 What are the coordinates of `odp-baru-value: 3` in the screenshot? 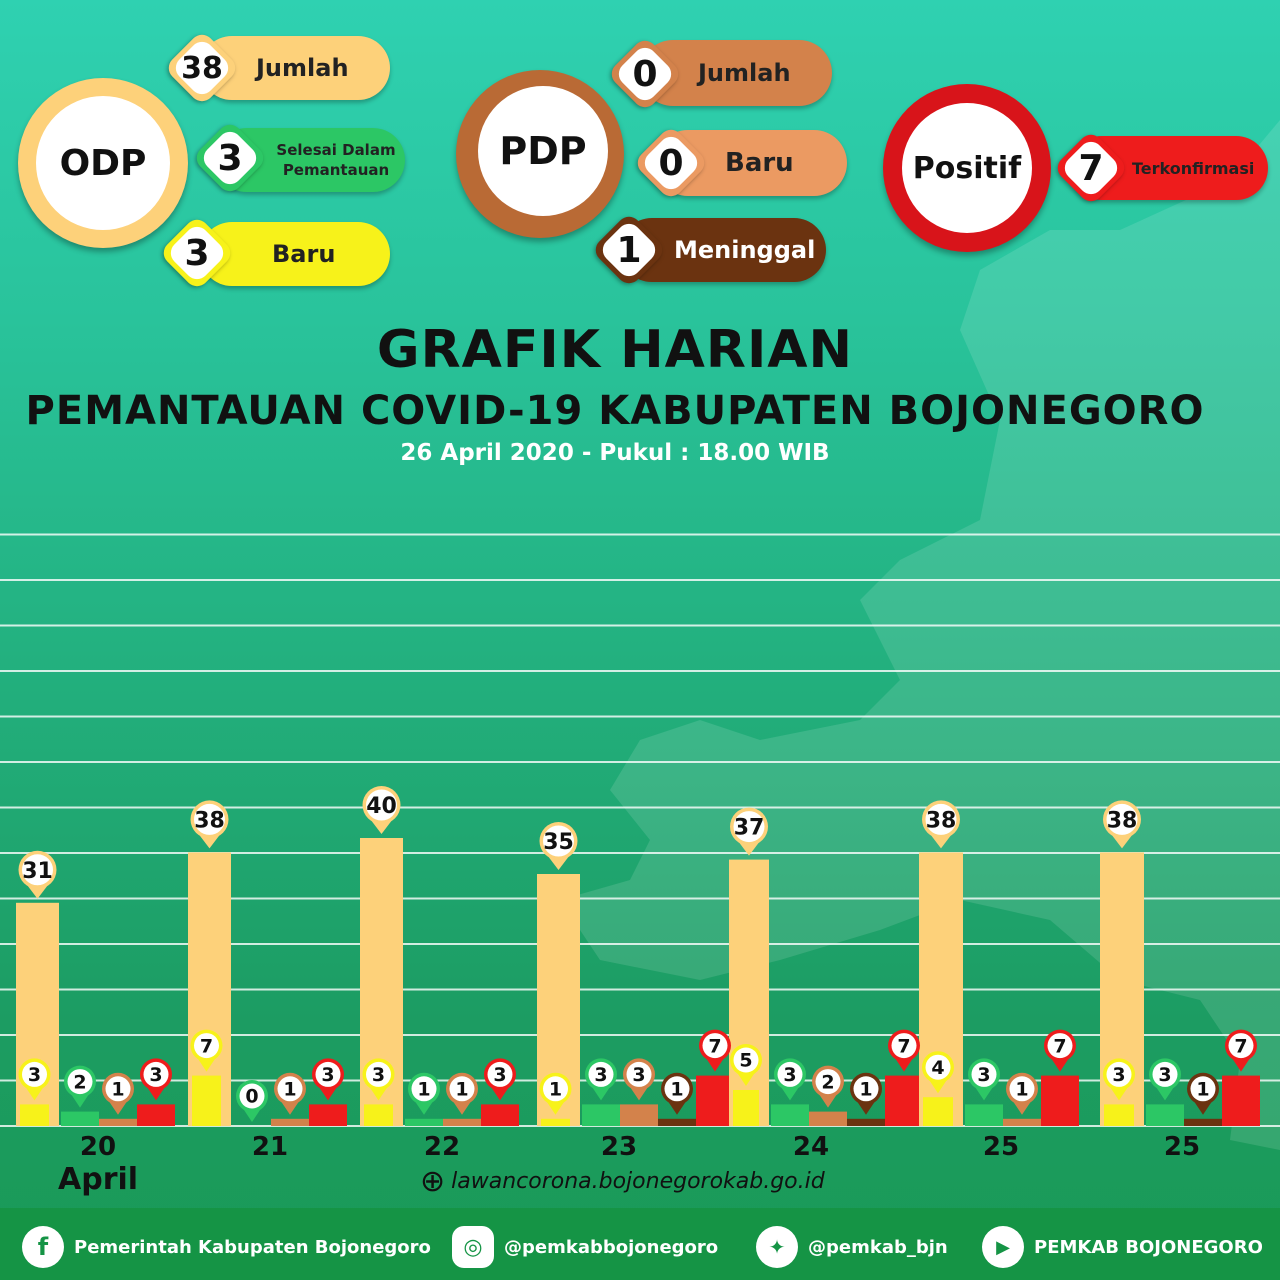 It's located at (197, 253).